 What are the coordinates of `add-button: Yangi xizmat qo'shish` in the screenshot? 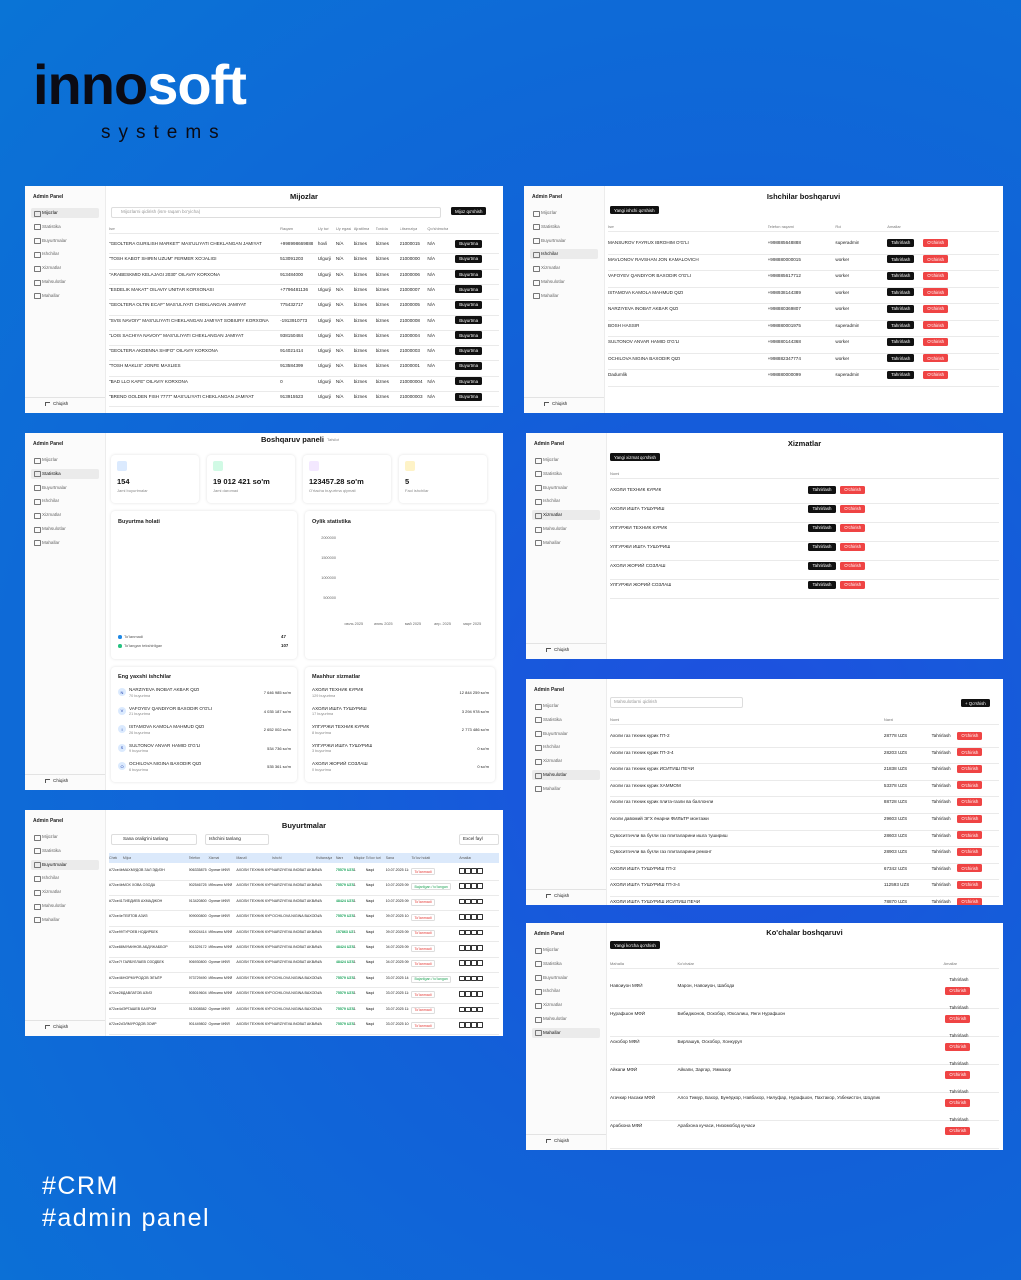 It's located at (635, 457).